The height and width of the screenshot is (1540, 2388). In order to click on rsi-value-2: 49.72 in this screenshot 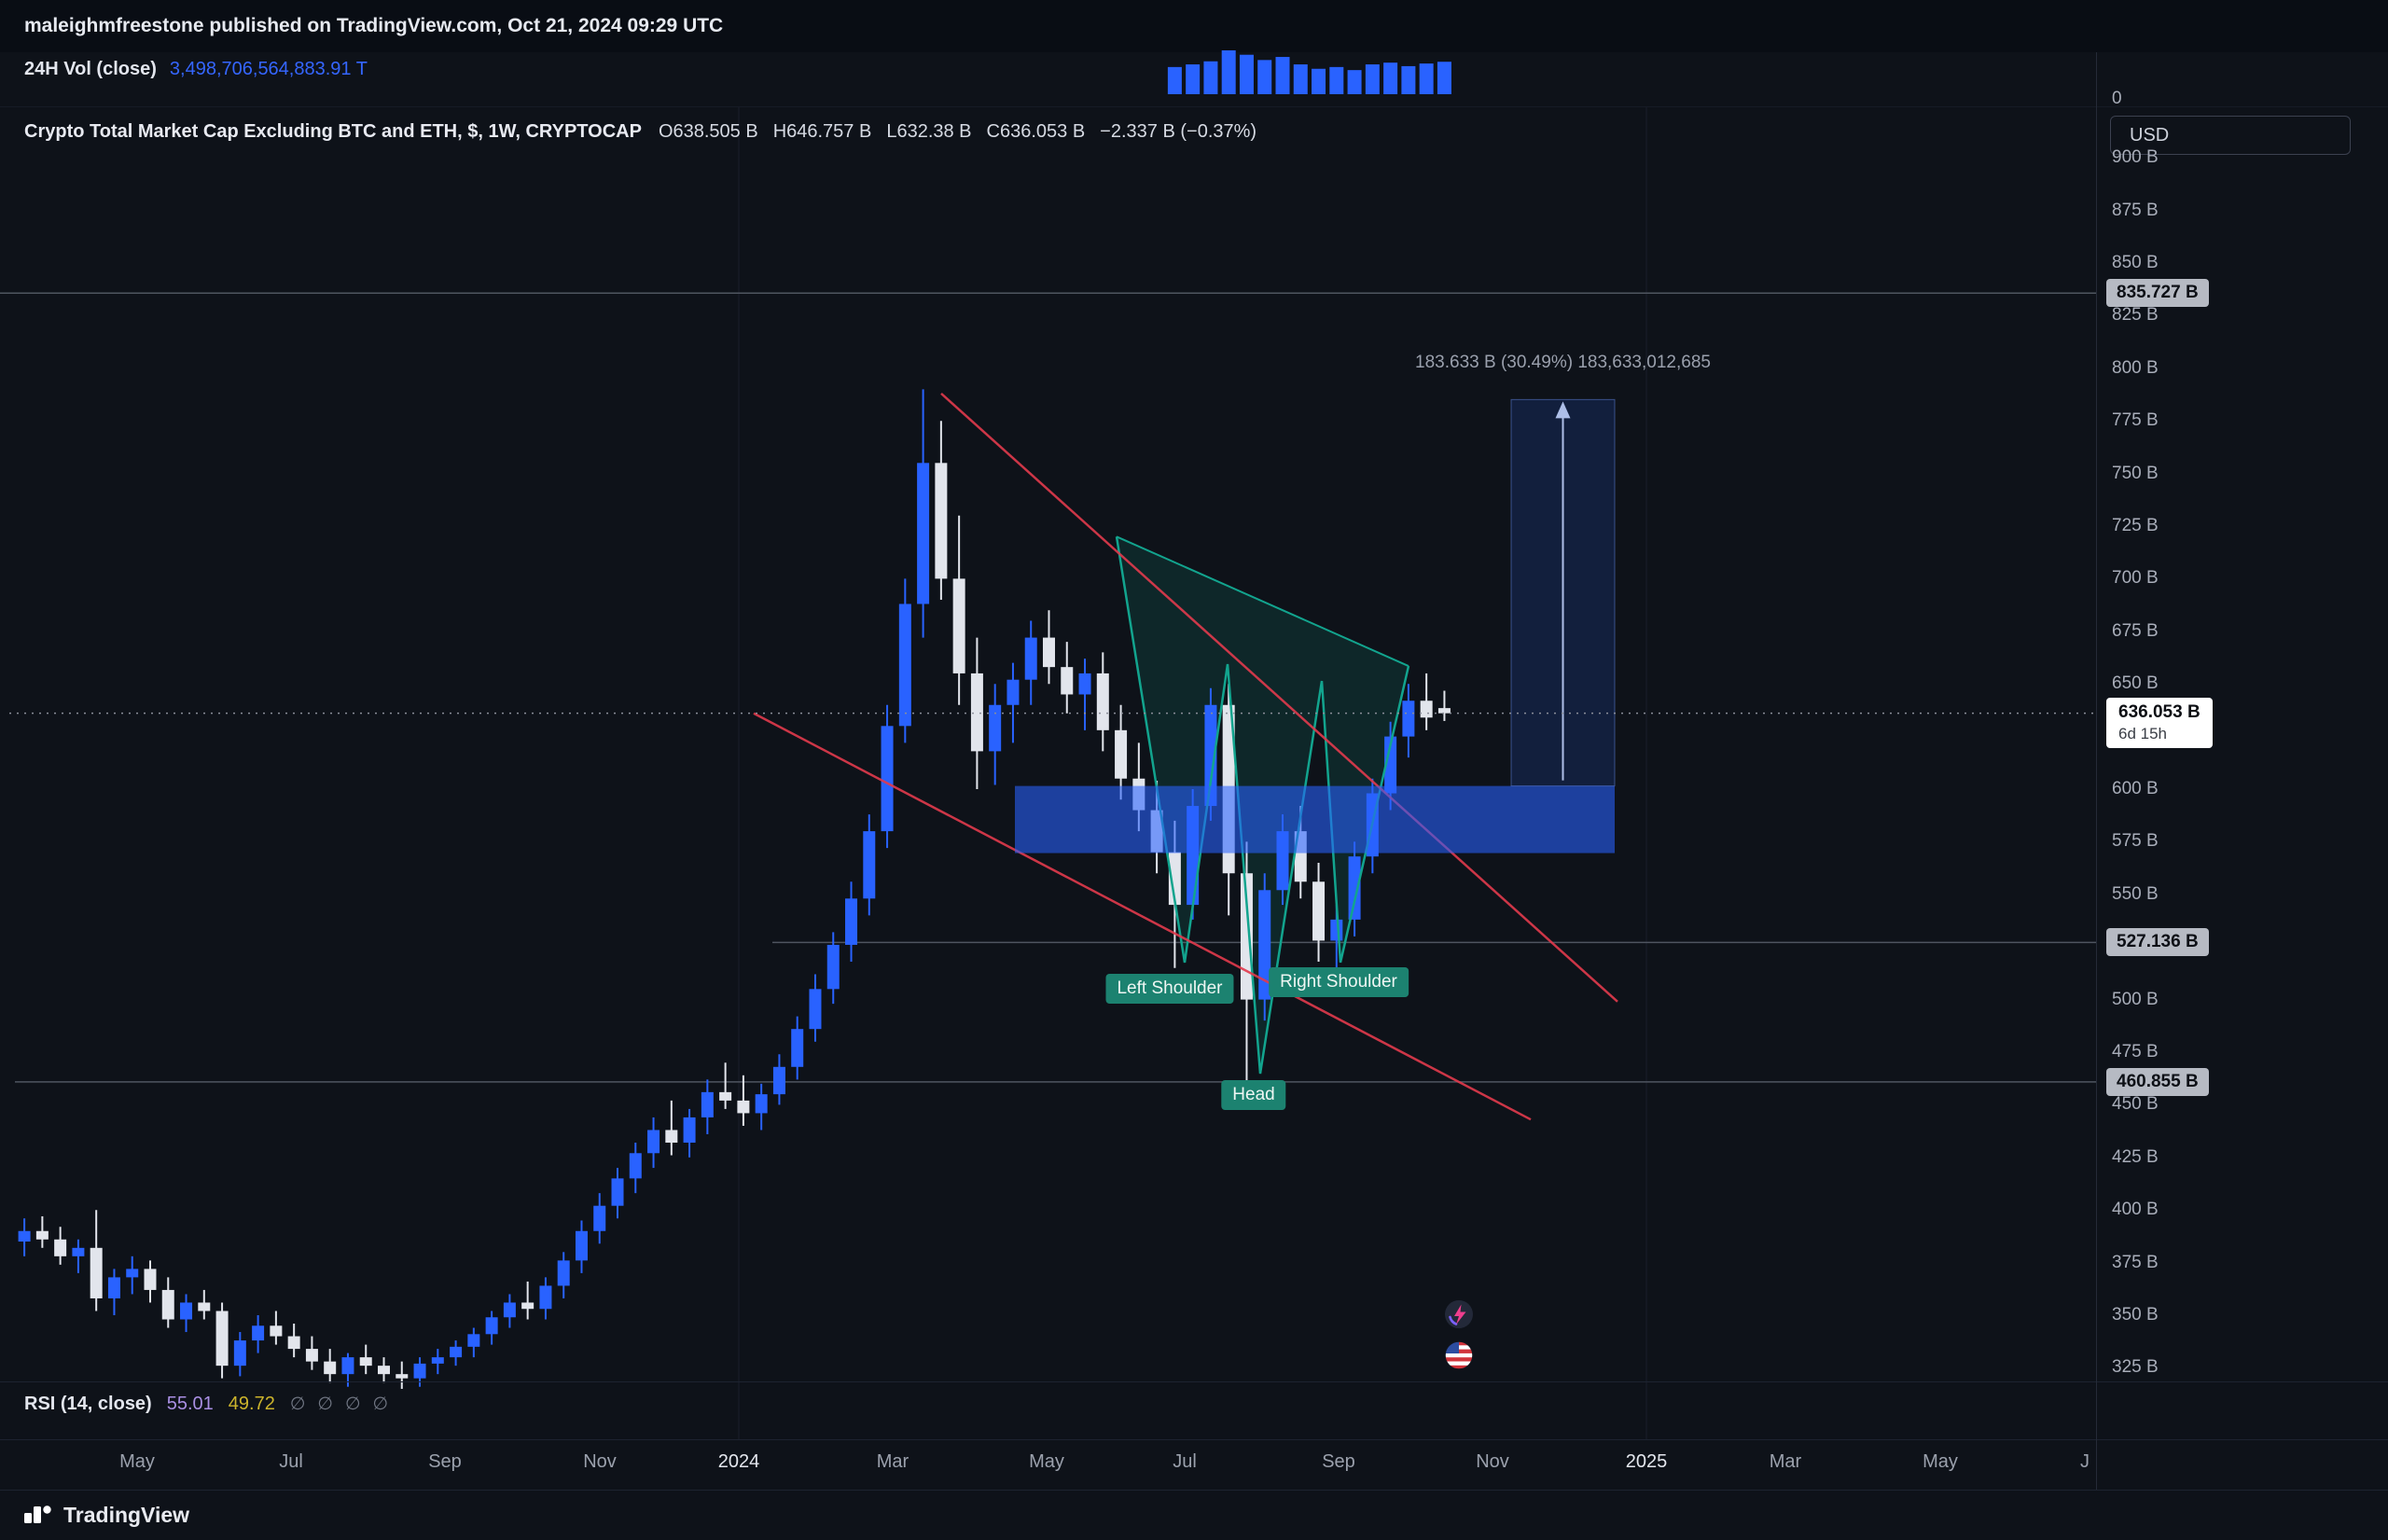, I will do `click(251, 1404)`.